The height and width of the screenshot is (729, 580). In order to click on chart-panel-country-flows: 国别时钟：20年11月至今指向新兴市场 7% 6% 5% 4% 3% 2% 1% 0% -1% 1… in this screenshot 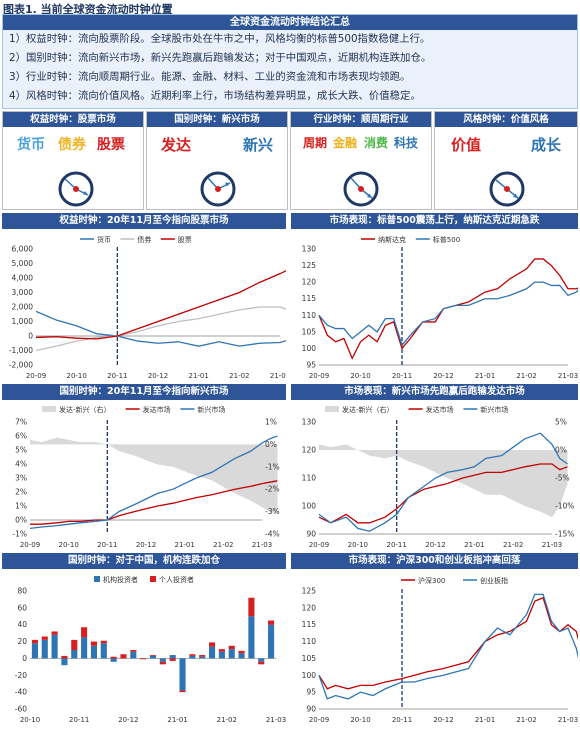, I will do `click(144, 467)`.